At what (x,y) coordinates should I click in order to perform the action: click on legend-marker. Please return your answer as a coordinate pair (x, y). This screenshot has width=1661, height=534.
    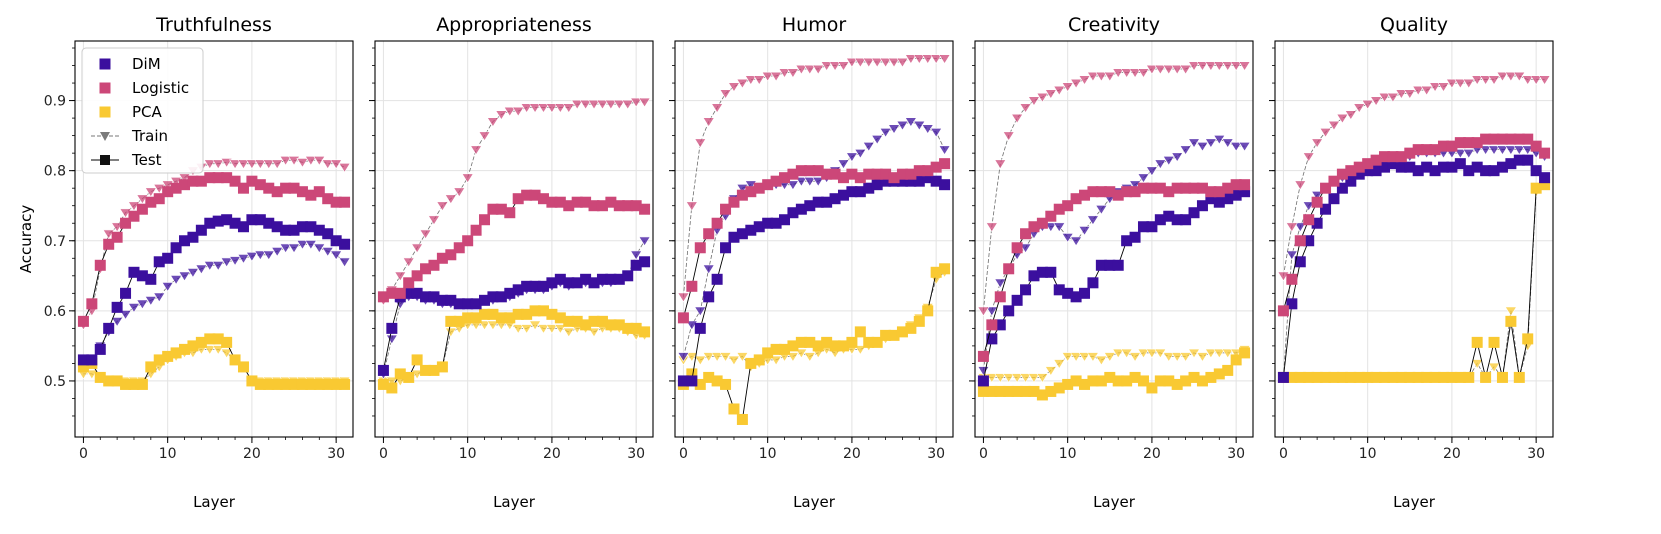
    Looking at the image, I should click on (105, 88).